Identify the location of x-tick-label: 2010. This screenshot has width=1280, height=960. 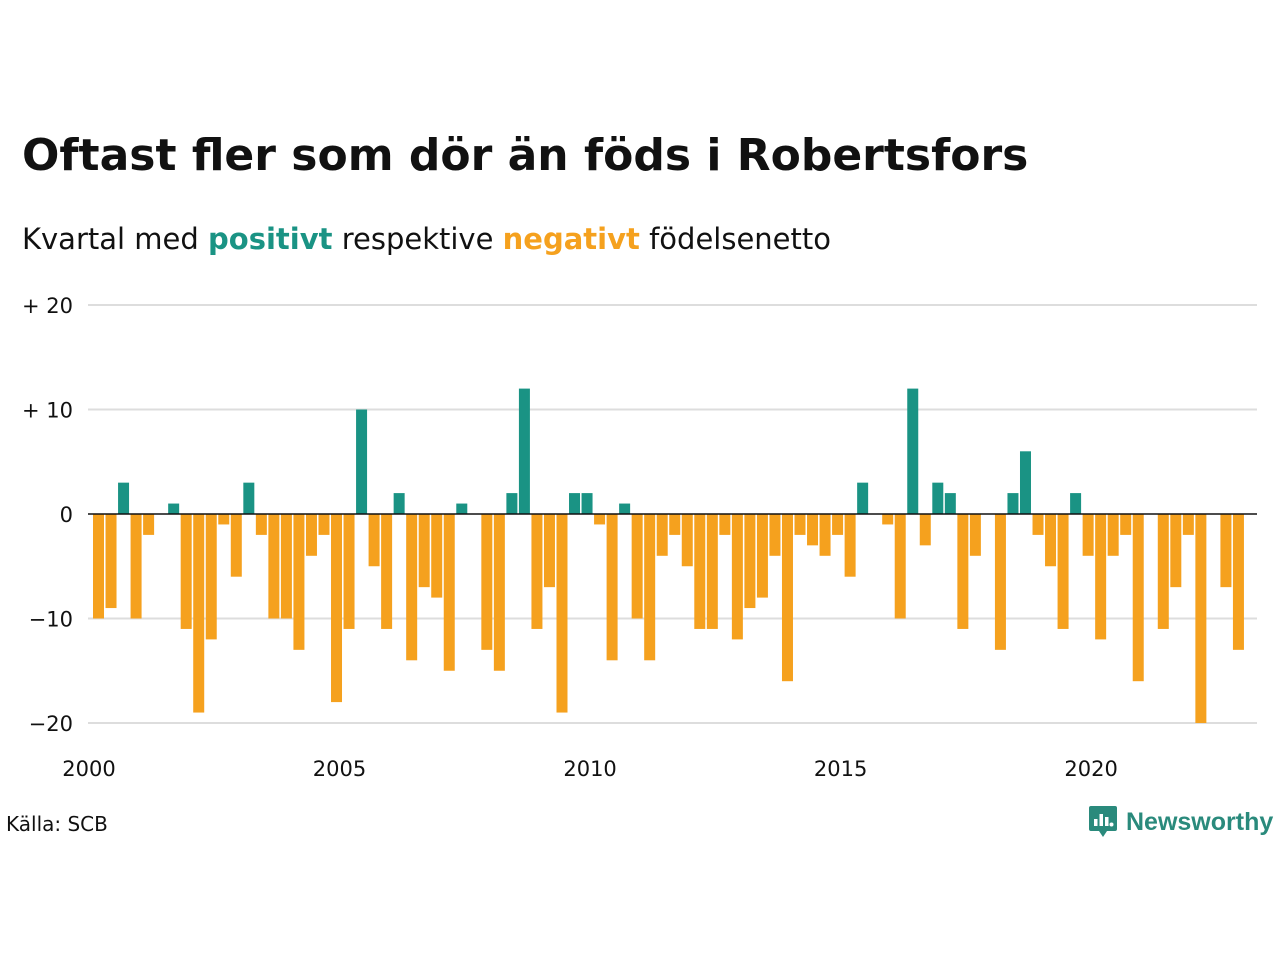
(589, 769).